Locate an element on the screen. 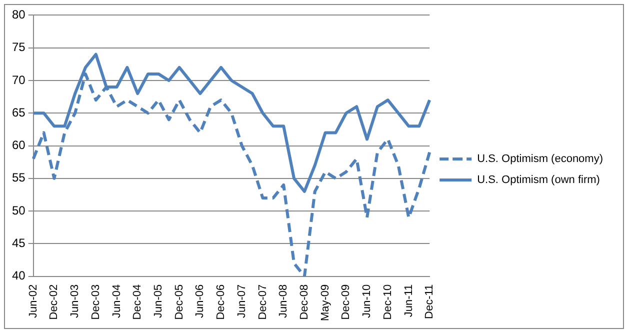  y-tick-label: 75 is located at coordinates (19, 47).